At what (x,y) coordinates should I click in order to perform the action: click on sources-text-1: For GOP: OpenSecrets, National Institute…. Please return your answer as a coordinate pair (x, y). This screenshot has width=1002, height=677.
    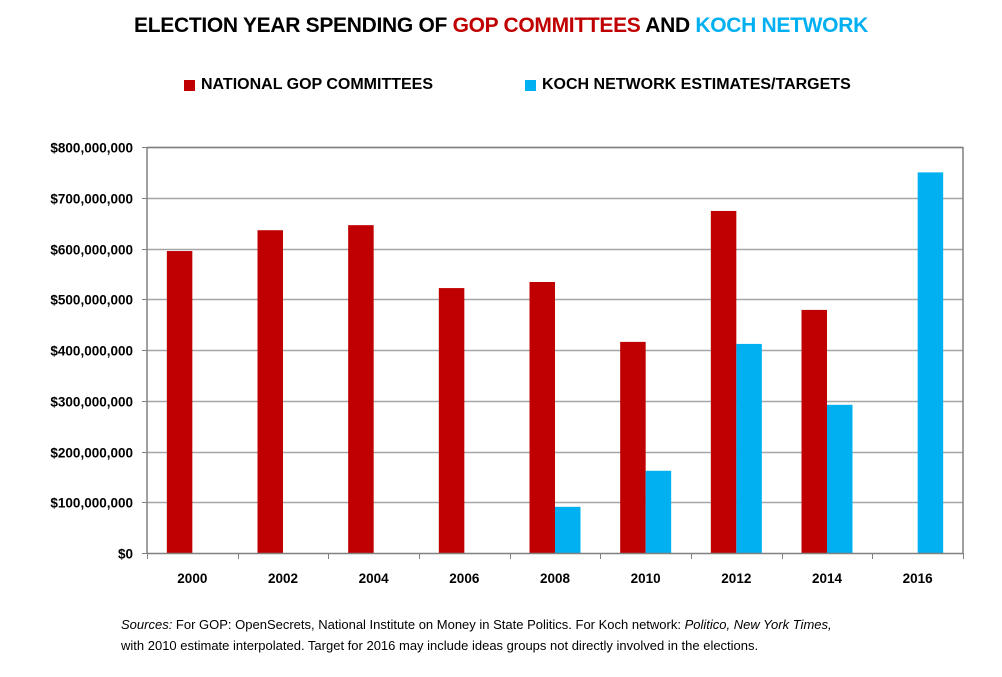
    Looking at the image, I should click on (428, 624).